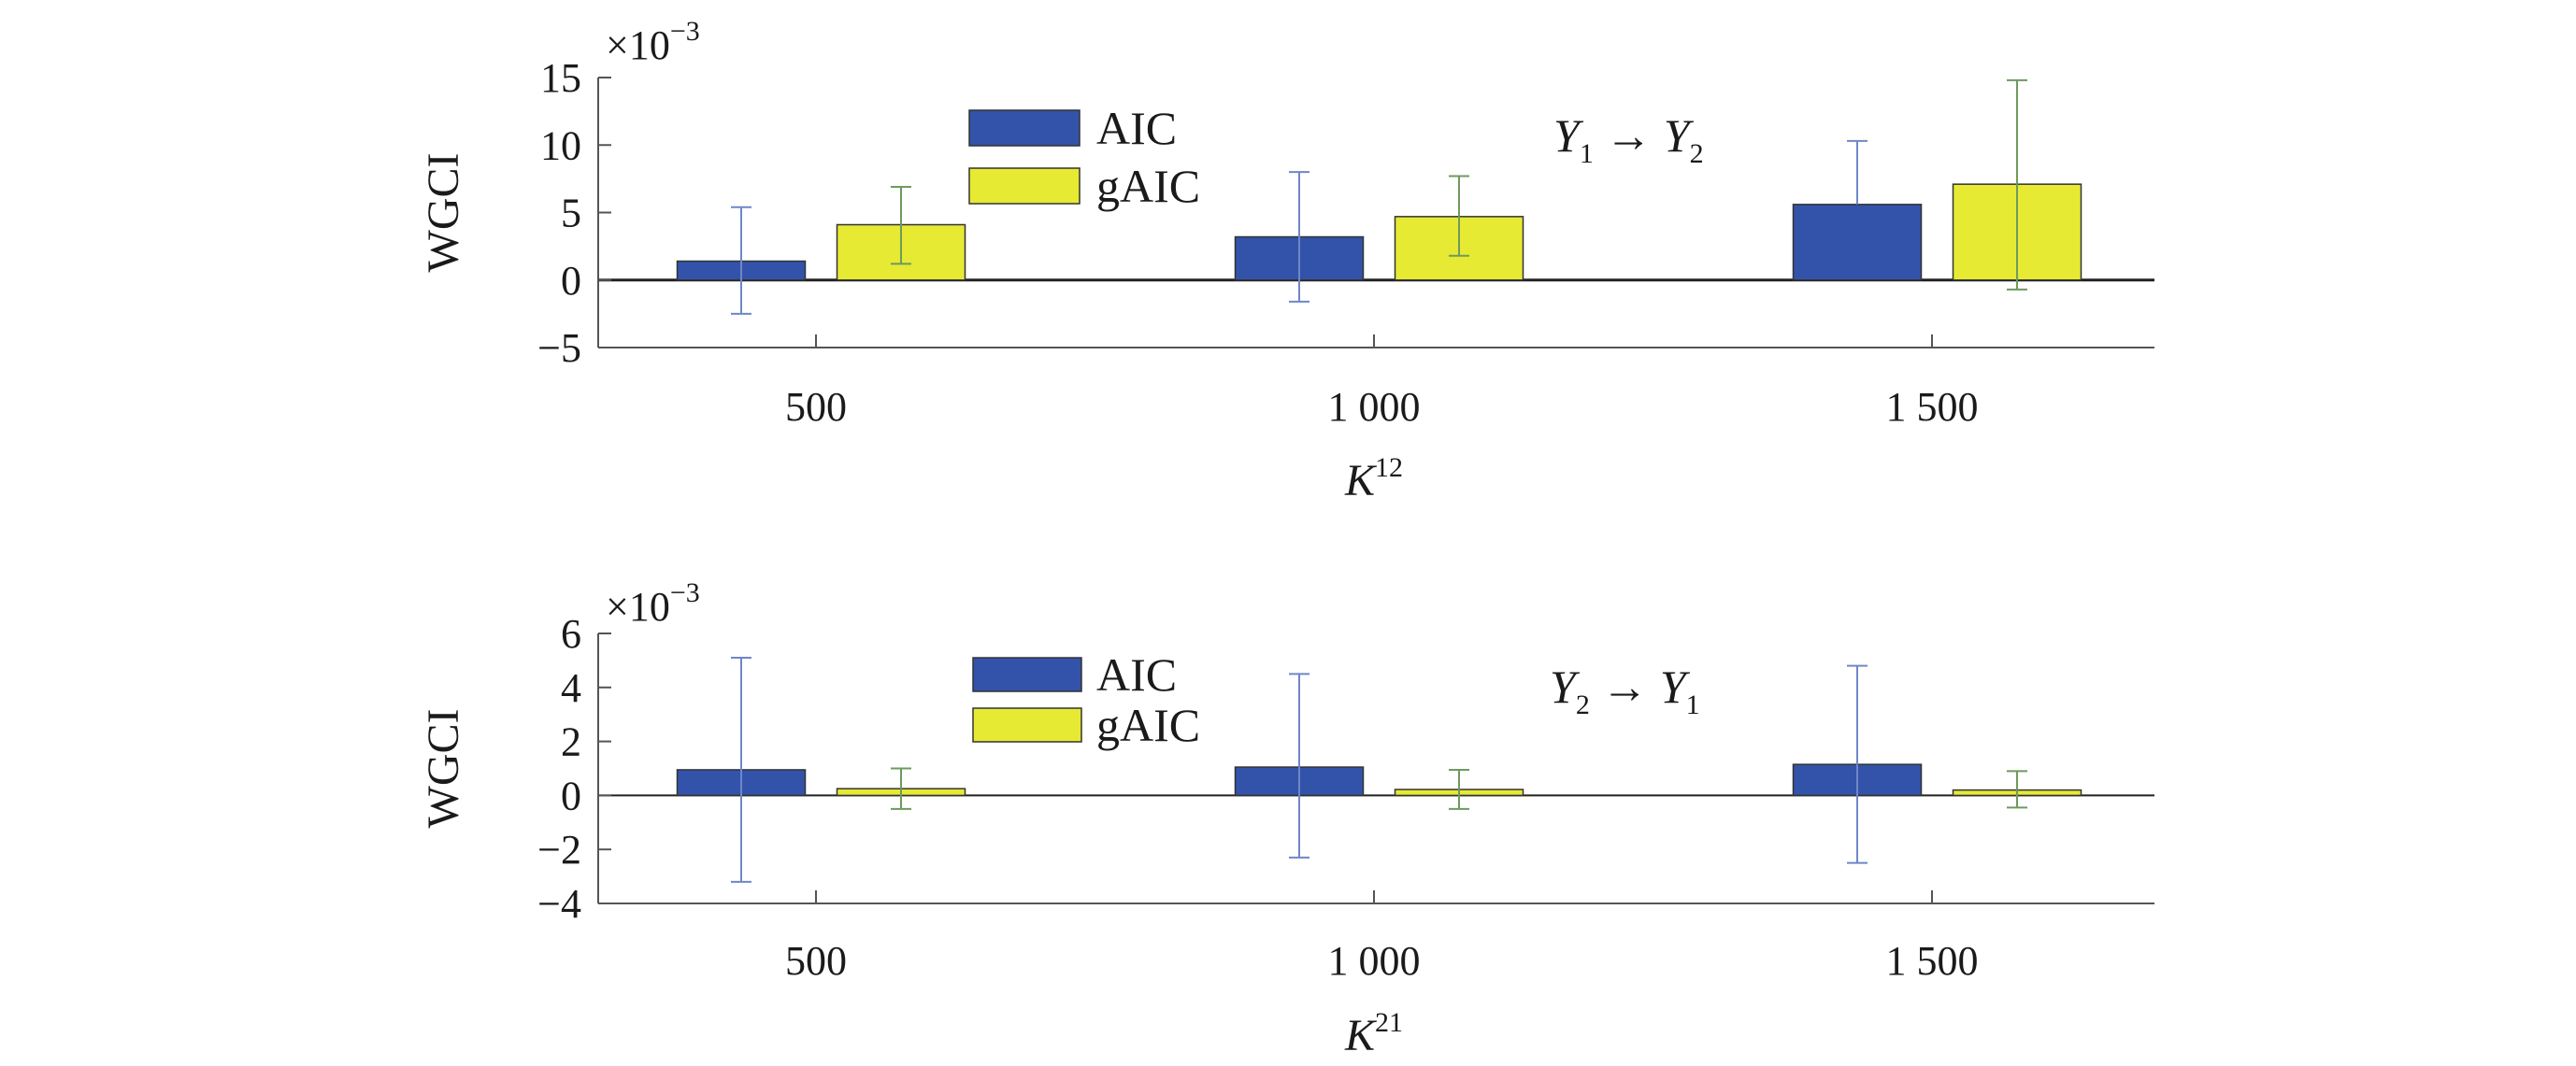 The height and width of the screenshot is (1066, 2576). I want to click on x-axis-title: K12, so click(1373, 479).